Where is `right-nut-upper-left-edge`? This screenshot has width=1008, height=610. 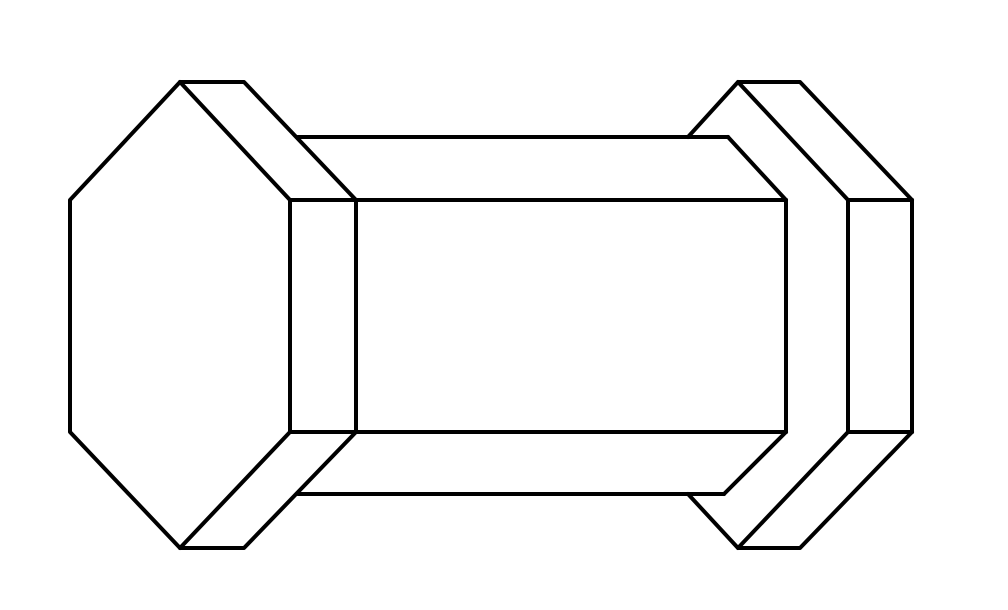
right-nut-upper-left-edge is located at coordinates (800, 141).